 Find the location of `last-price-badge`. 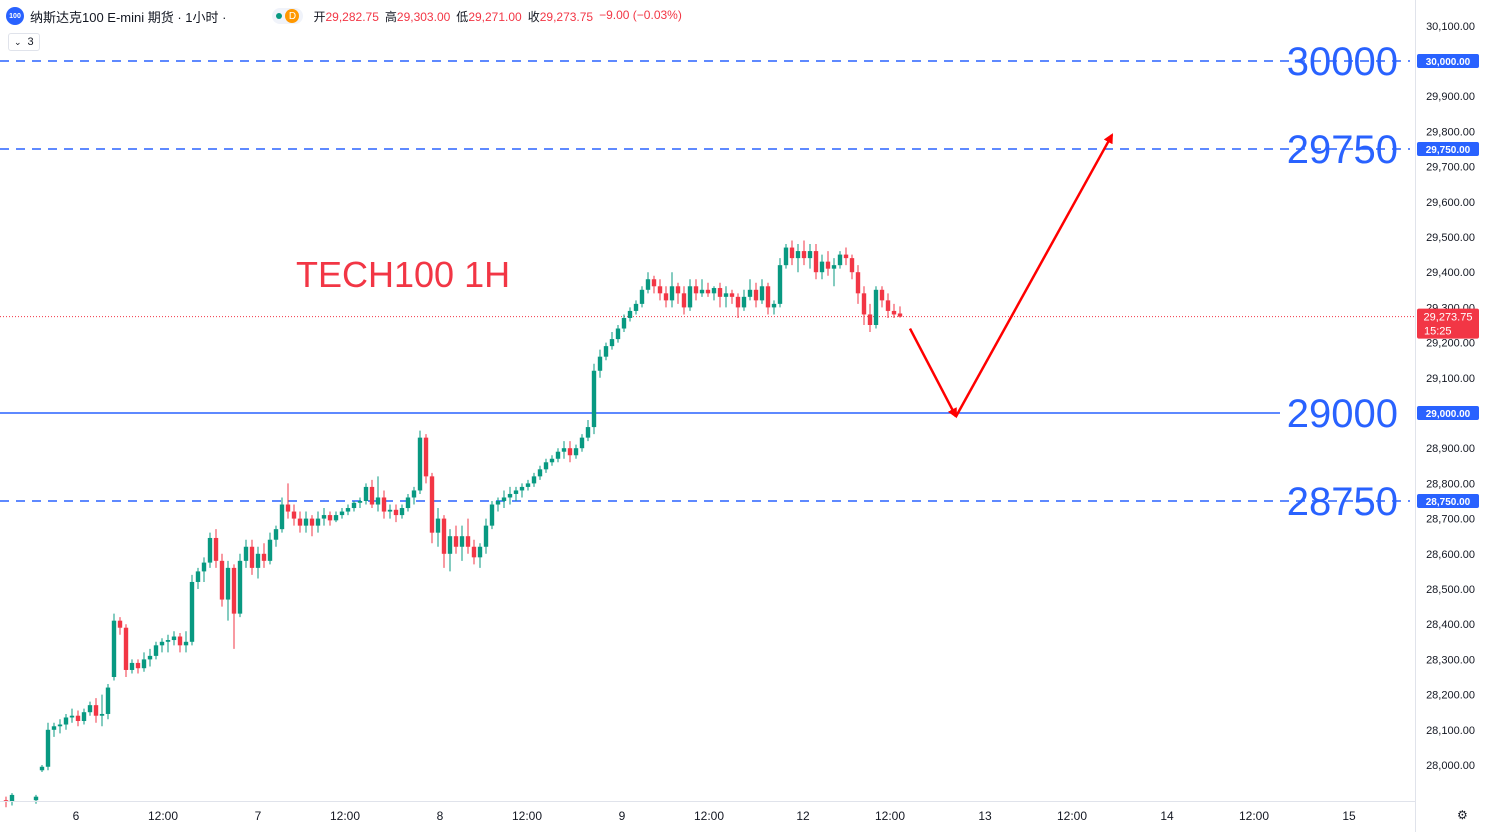

last-price-badge is located at coordinates (1448, 323).